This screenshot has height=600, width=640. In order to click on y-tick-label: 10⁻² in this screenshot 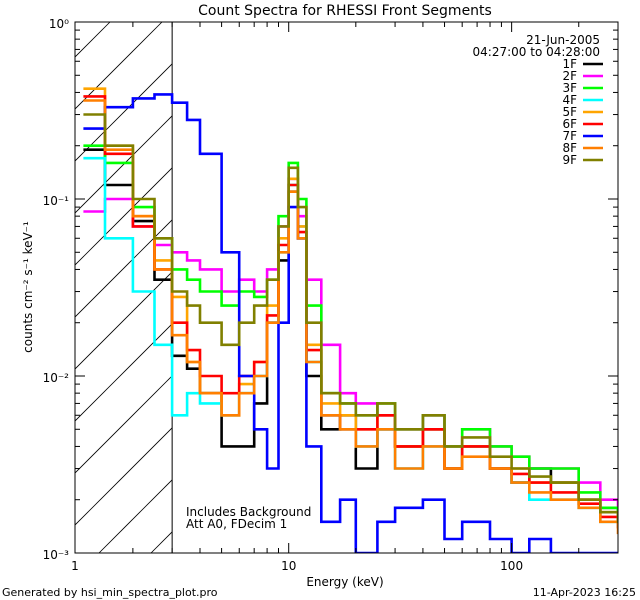, I will do `click(56, 378)`.